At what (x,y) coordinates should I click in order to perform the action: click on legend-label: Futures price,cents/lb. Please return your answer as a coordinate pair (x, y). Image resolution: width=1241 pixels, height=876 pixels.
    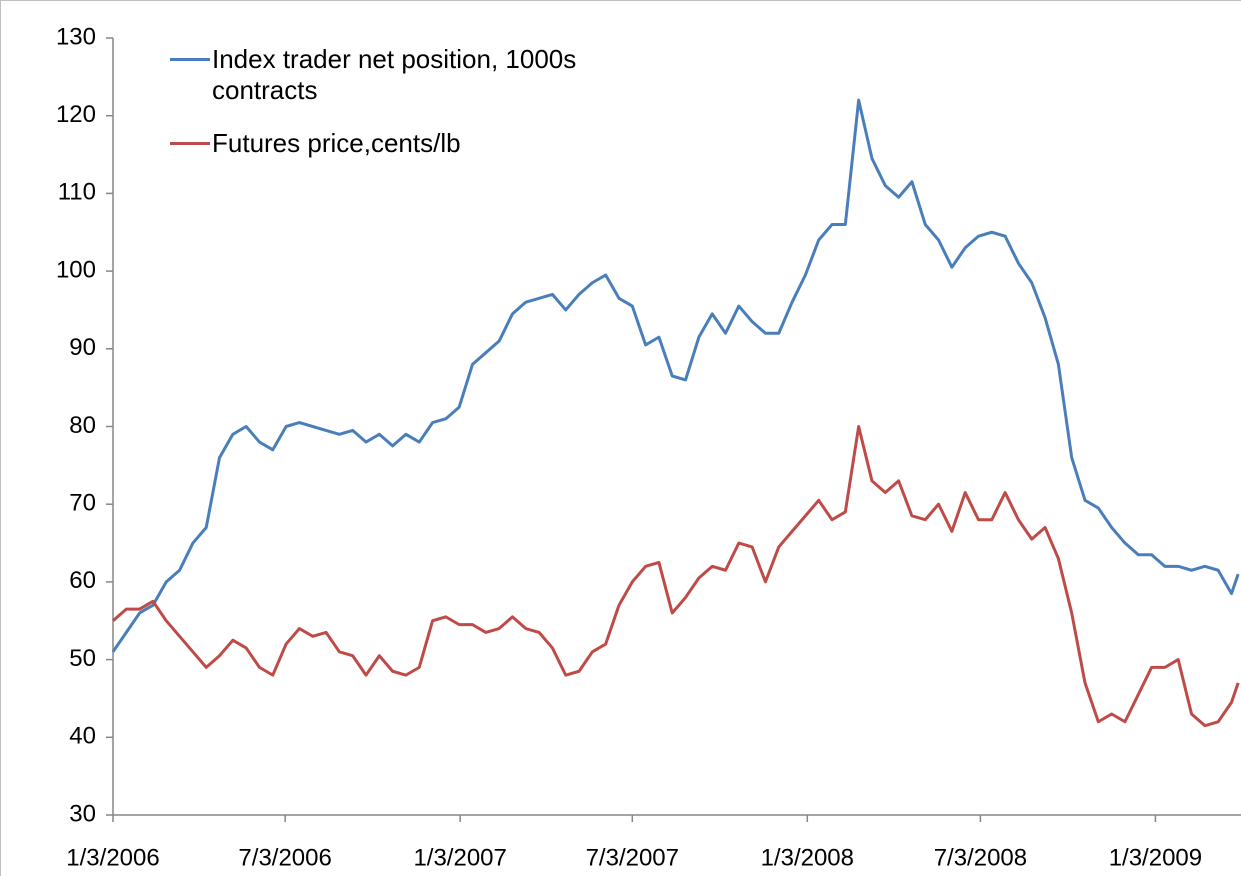
    Looking at the image, I should click on (336, 143).